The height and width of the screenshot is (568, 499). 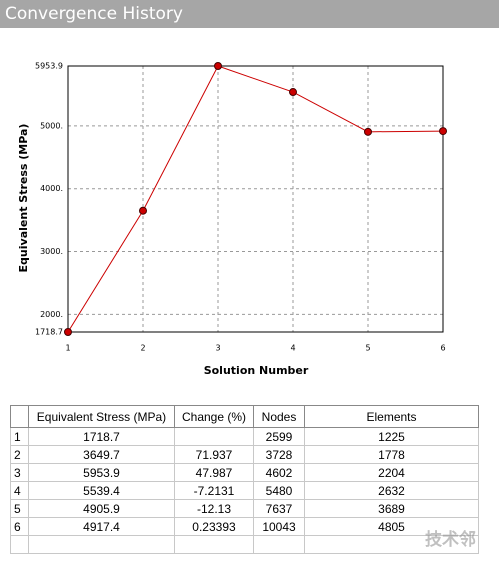 What do you see at coordinates (51, 251) in the screenshot?
I see `y-tick-label: 3000.` at bounding box center [51, 251].